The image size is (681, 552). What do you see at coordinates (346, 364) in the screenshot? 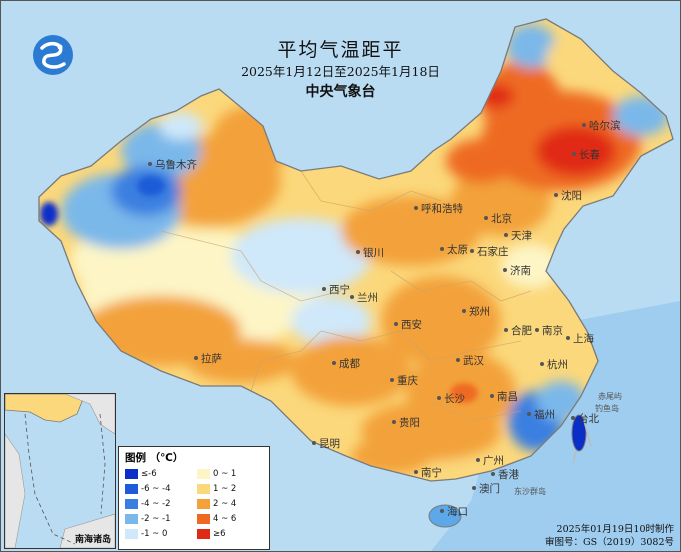
I see `city-label: 成都` at bounding box center [346, 364].